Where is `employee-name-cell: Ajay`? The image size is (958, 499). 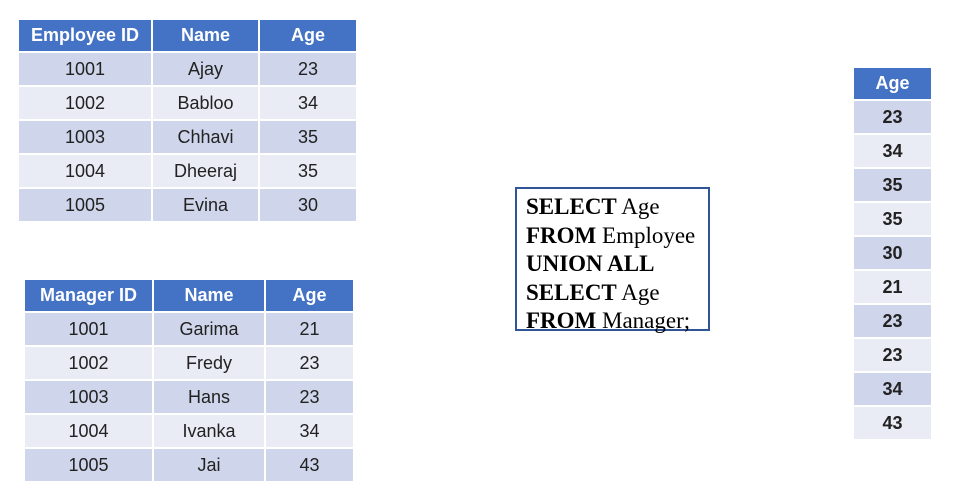 employee-name-cell: Ajay is located at coordinates (205, 69).